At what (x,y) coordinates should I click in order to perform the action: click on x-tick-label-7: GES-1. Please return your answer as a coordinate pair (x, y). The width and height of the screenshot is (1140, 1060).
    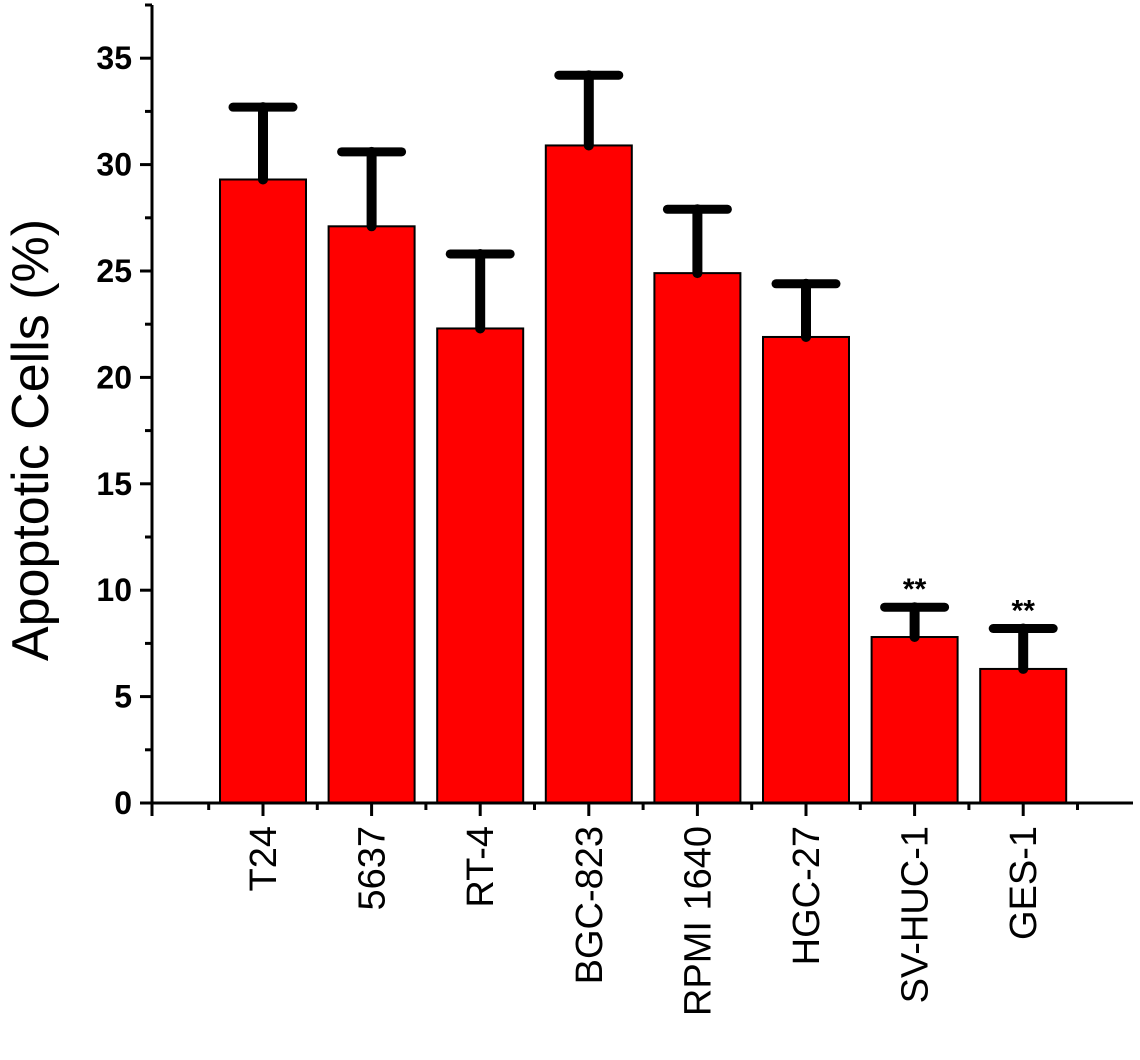
    Looking at the image, I should click on (1024, 883).